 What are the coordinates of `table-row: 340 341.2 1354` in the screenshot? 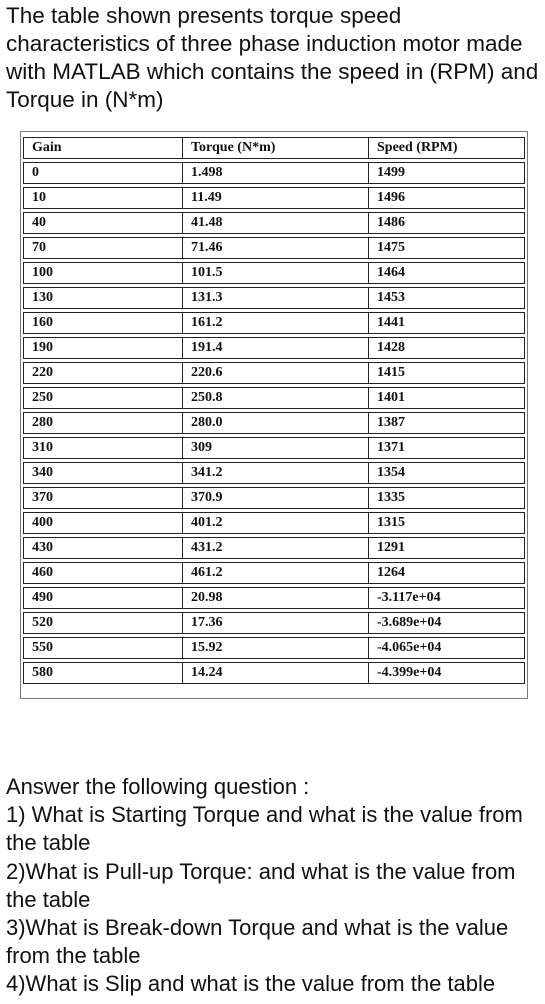 It's located at (274, 473).